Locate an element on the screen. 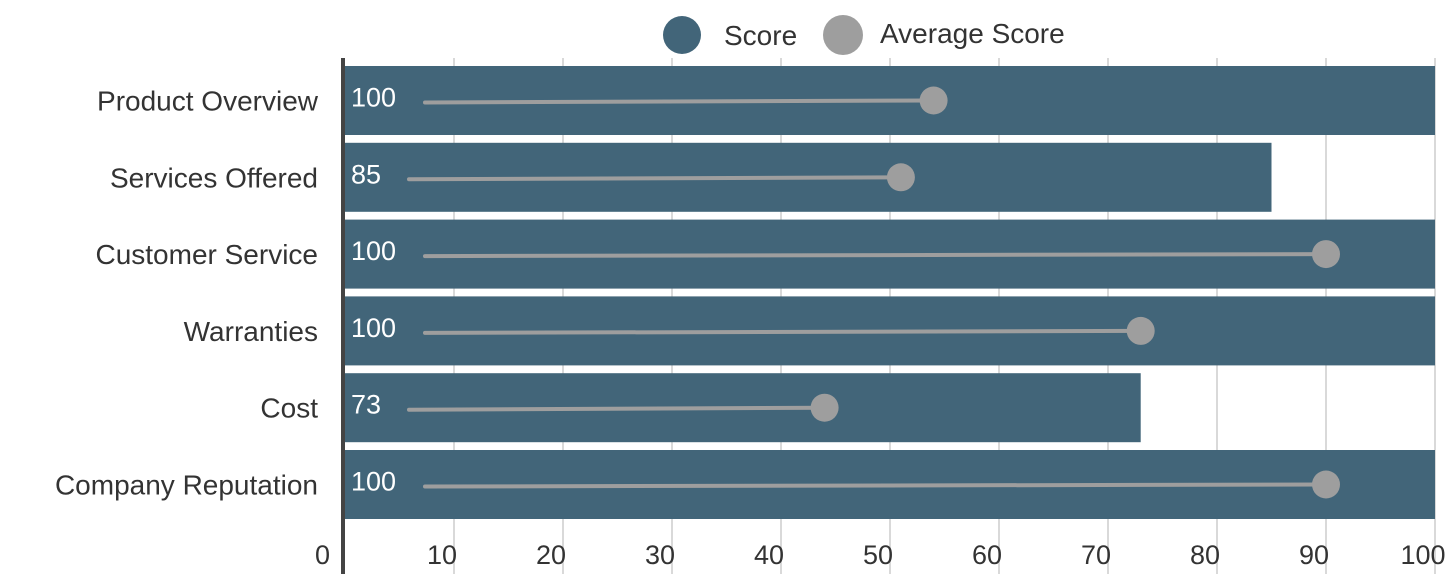 This screenshot has height=588, width=1452. x-tick-label: 60 is located at coordinates (987, 555).